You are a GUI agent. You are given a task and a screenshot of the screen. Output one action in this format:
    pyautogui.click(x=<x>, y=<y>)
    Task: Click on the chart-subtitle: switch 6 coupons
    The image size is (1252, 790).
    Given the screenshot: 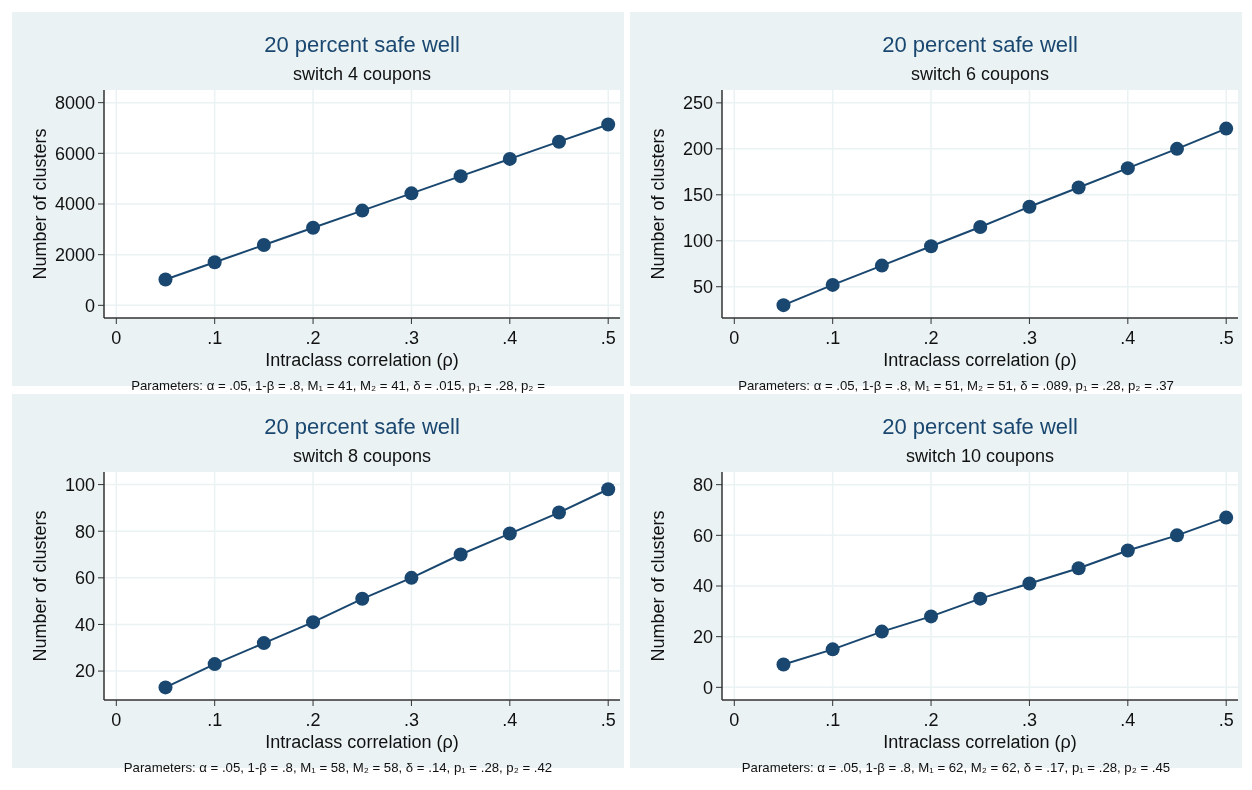 What is the action you would take?
    pyautogui.click(x=980, y=74)
    